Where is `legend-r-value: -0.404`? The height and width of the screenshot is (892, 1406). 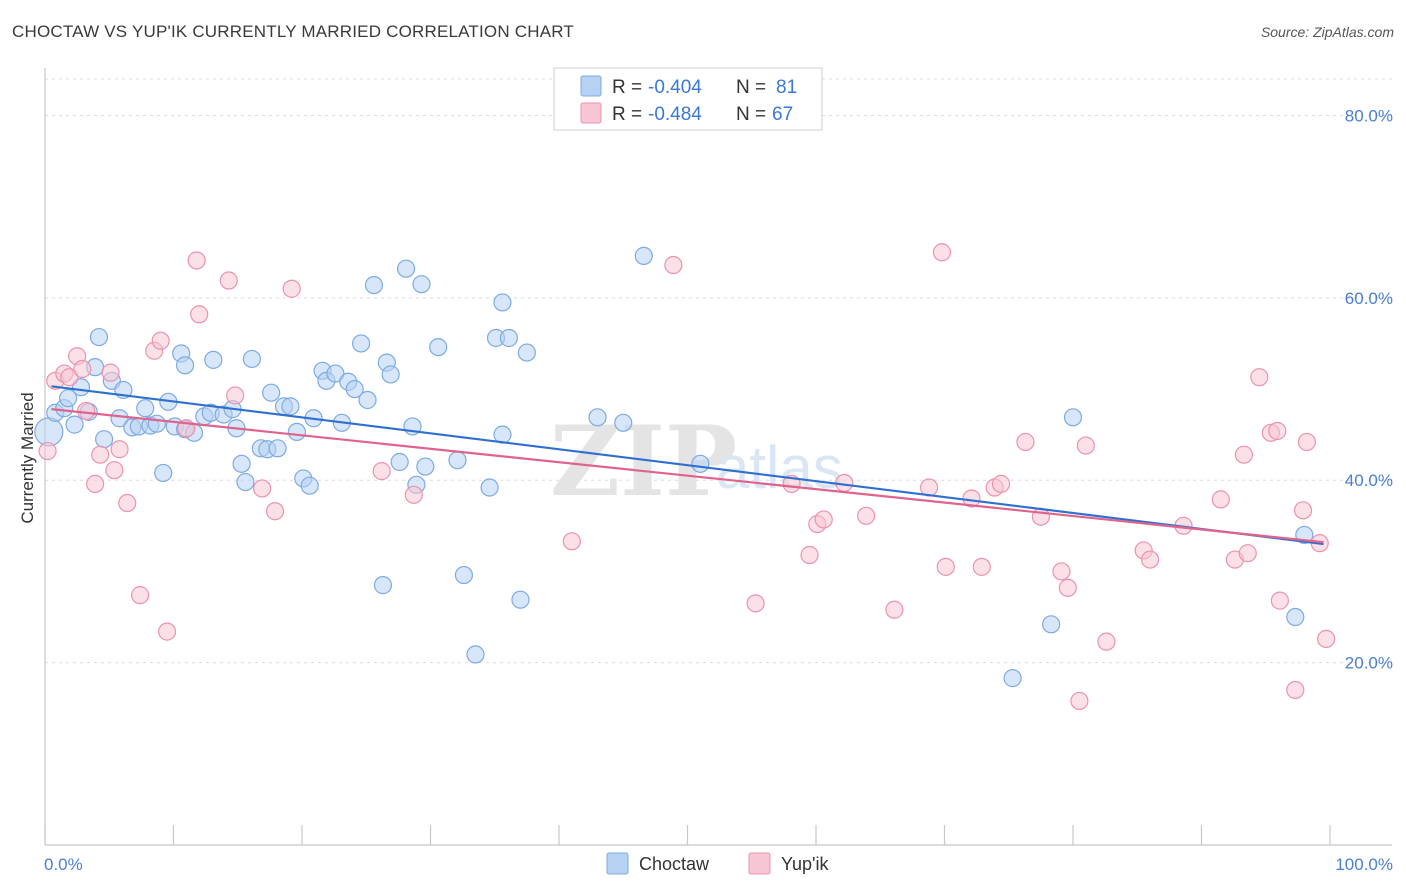
legend-r-value: -0.404 is located at coordinates (675, 87).